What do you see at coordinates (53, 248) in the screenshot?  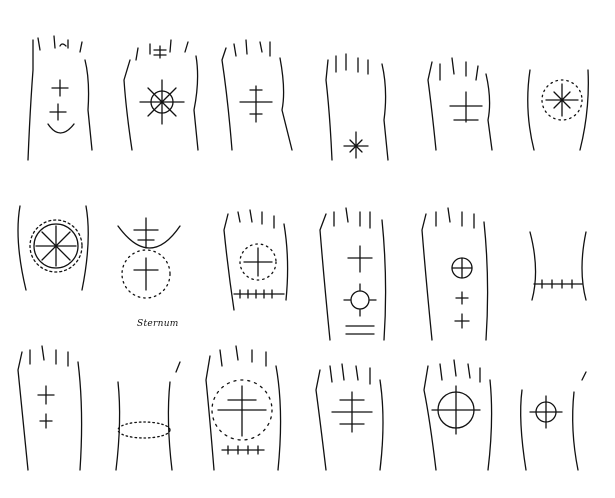 I see `arm-toothed-circle` at bounding box center [53, 248].